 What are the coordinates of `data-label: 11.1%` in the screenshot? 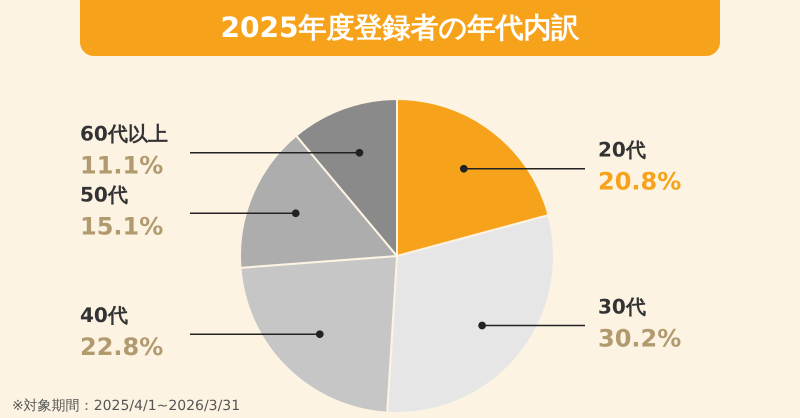 It's located at (122, 166).